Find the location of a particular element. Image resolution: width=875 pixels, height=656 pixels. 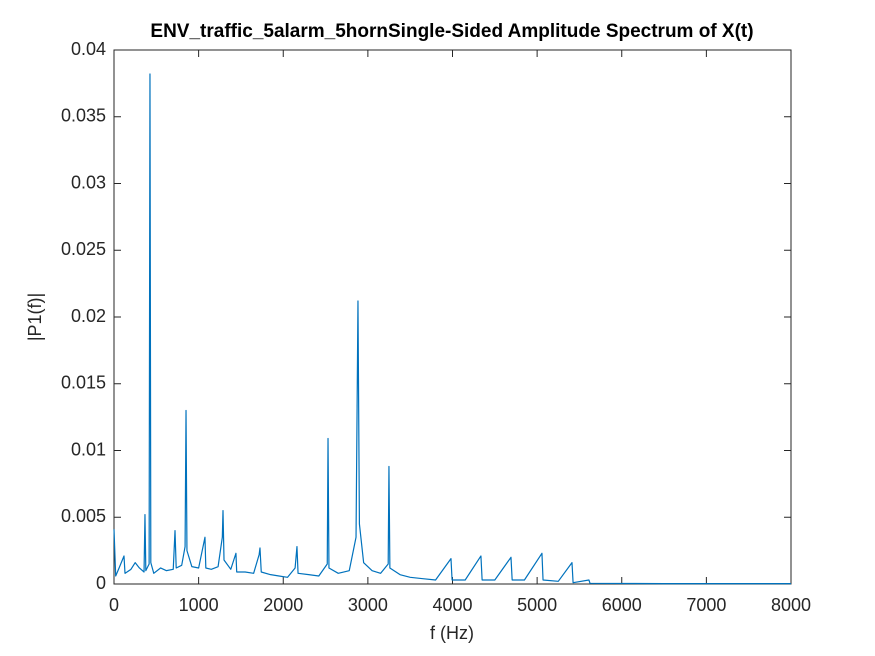

y-tick-label: 0.04 is located at coordinates (88, 49).